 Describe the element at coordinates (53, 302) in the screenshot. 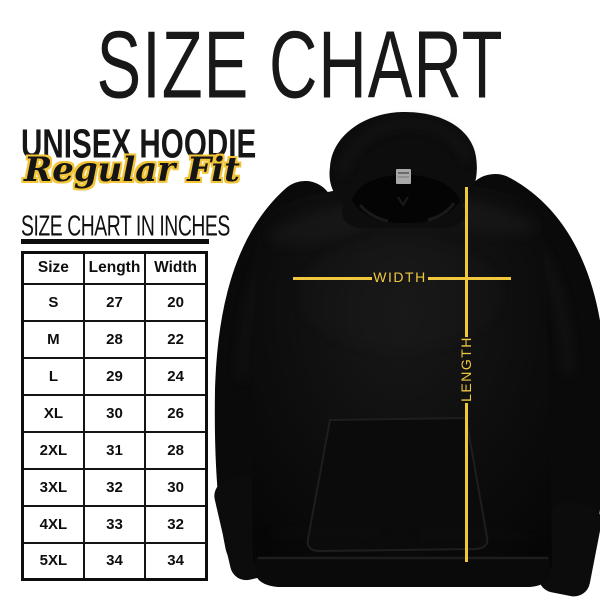

I see `size-cell: S` at that location.